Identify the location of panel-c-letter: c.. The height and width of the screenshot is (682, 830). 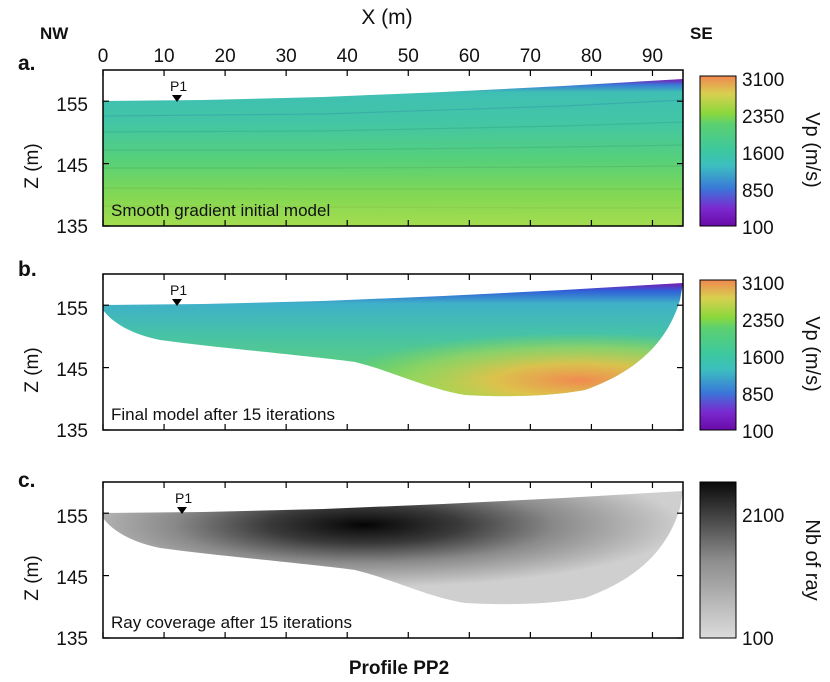
(27, 480).